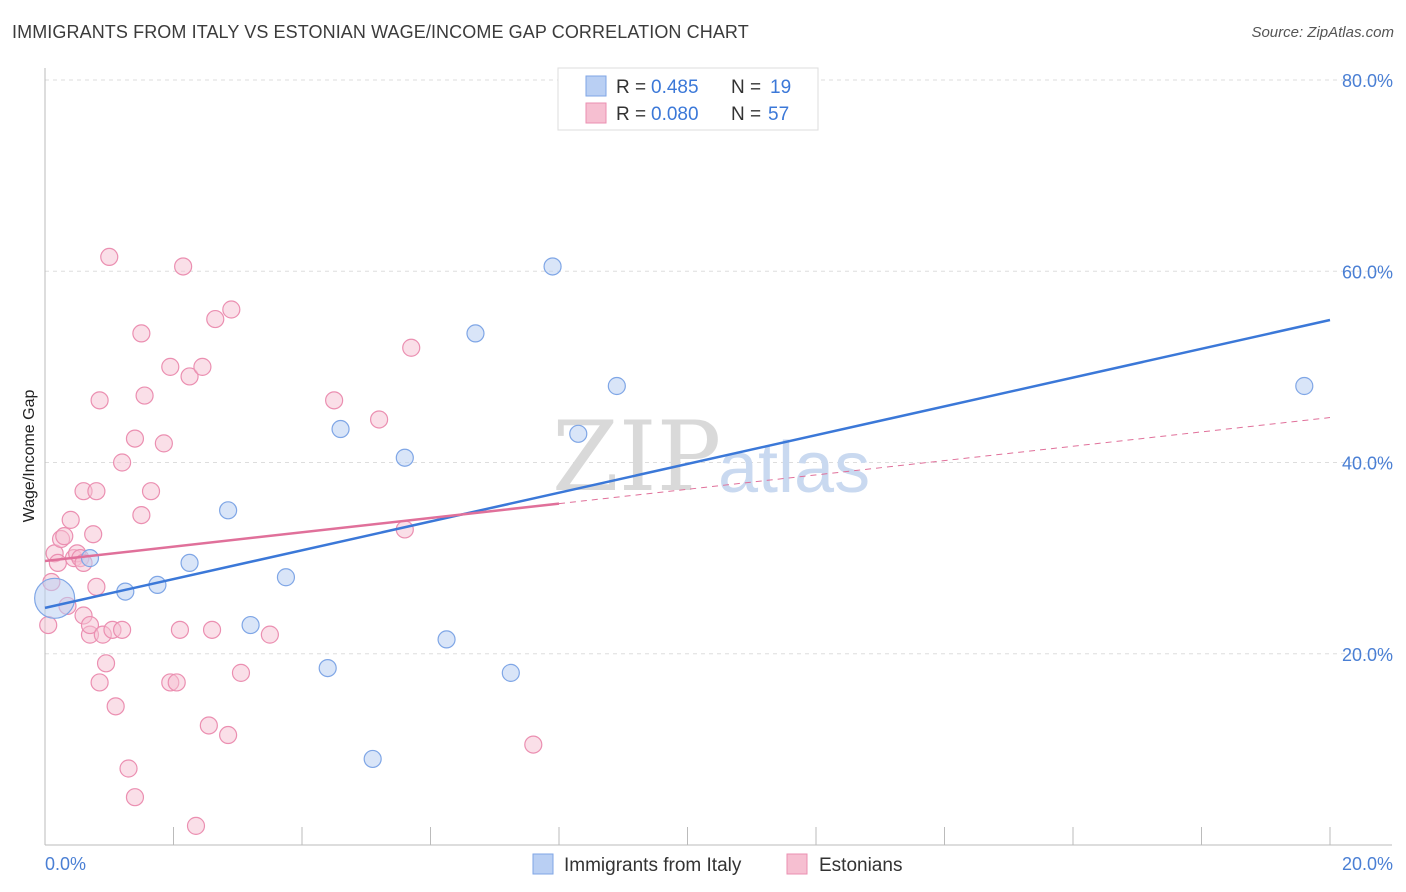 This screenshot has width=1406, height=892. I want to click on bottom-legend: Immigrants from Italy Estonians, so click(717, 864).